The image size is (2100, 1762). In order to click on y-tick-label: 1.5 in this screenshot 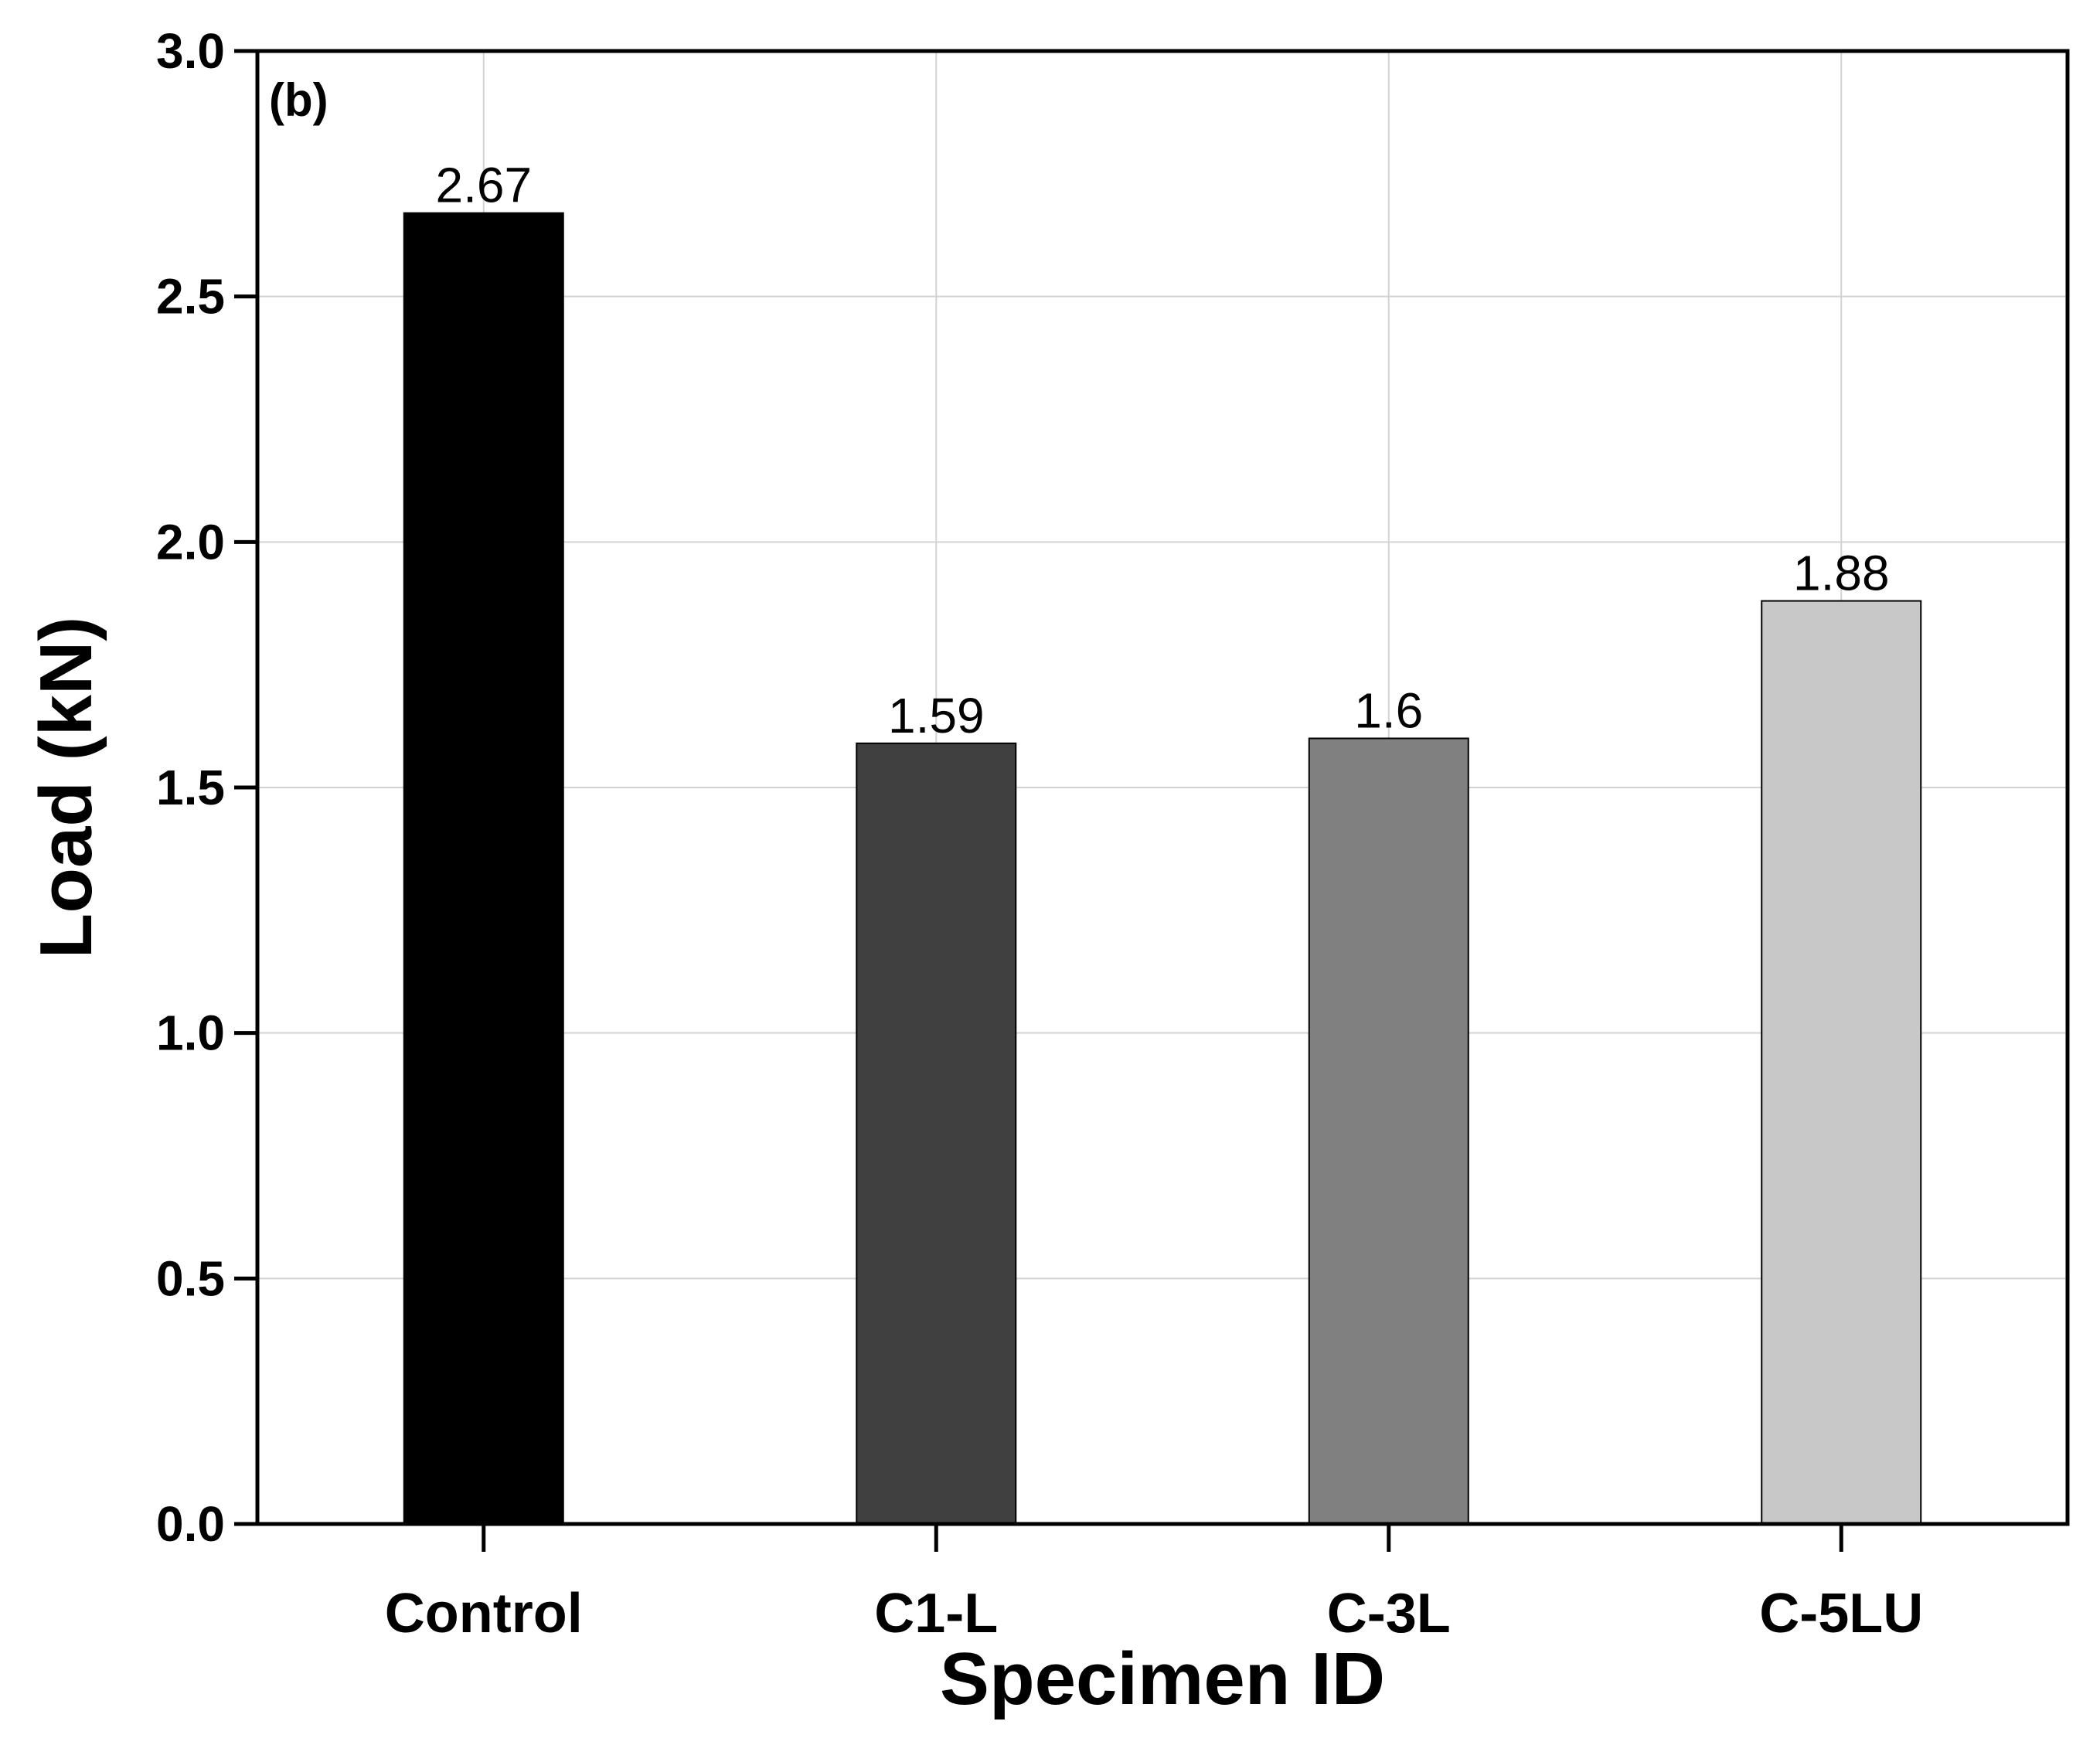, I will do `click(190, 787)`.